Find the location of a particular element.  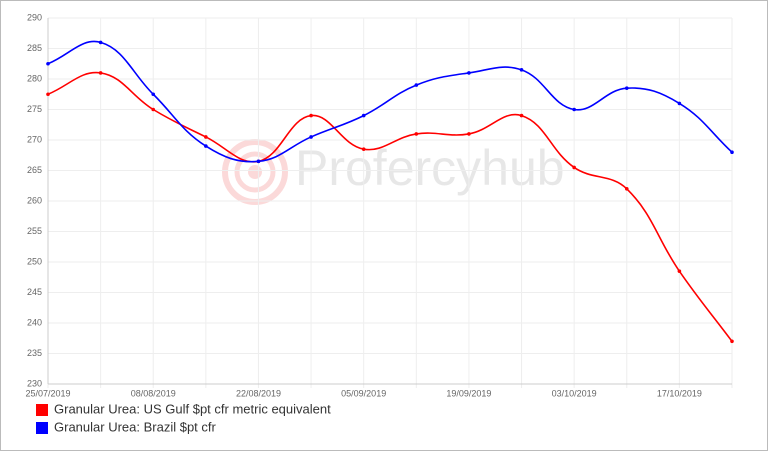

x-tick-label: 17/10/2019 is located at coordinates (679, 393).